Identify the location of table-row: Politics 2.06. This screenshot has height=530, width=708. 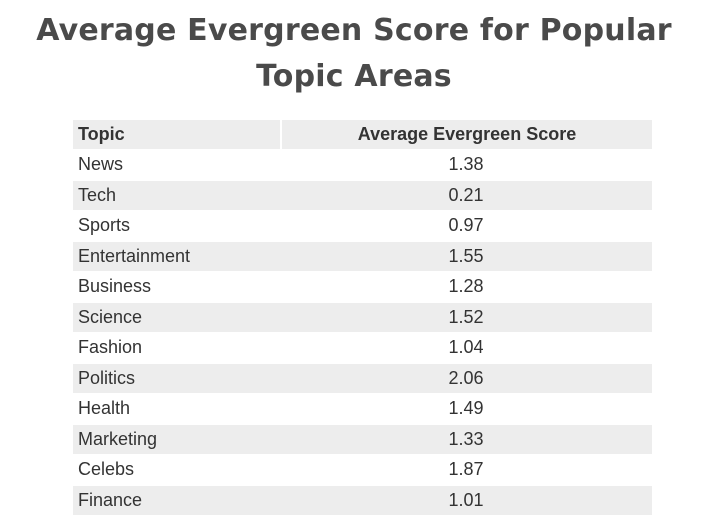
(362, 378).